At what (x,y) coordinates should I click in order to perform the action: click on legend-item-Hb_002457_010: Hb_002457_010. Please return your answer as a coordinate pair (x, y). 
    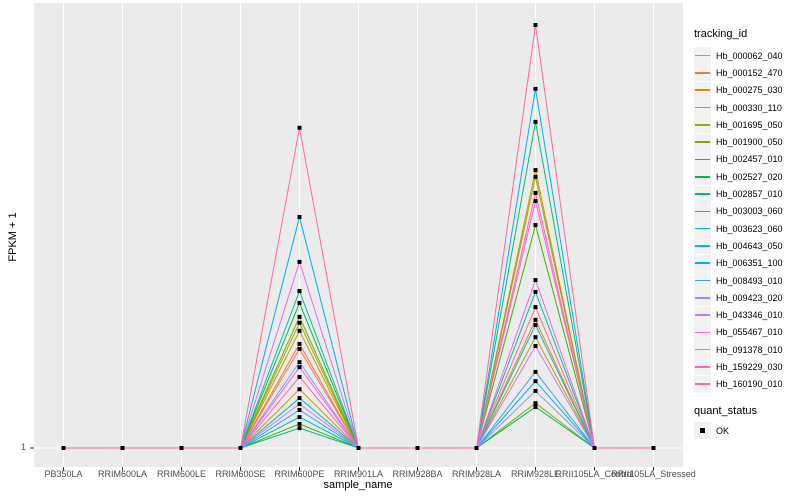
    Looking at the image, I should click on (746, 159).